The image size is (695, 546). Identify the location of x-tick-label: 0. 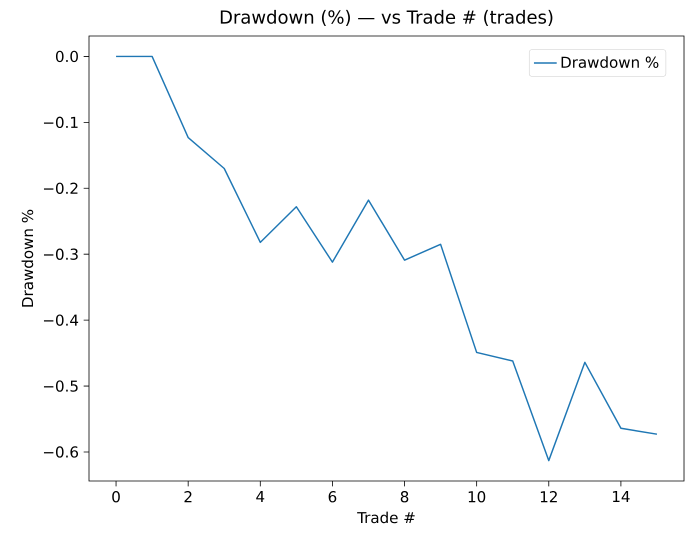
(116, 496).